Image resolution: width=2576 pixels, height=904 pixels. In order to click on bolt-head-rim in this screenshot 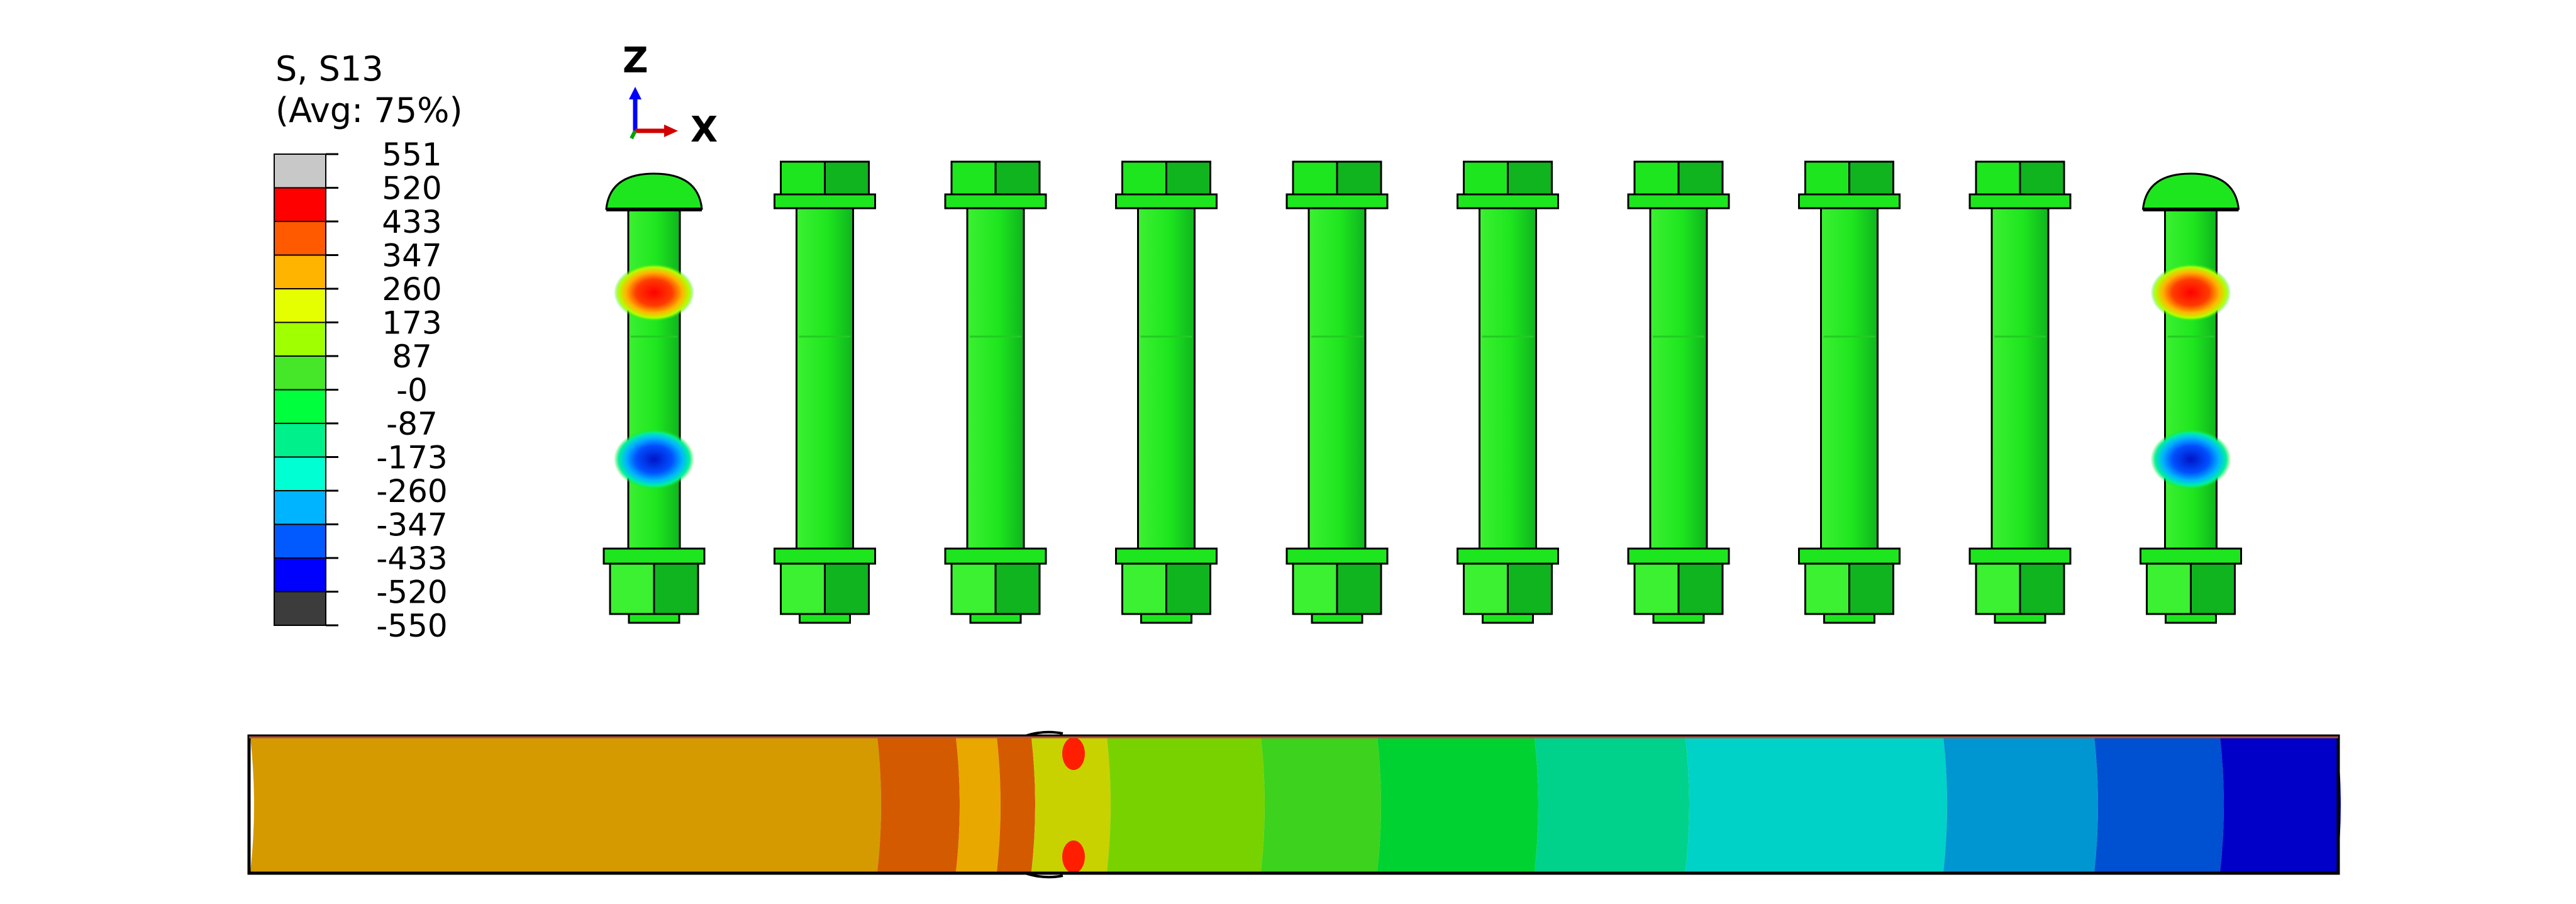, I will do `click(2191, 209)`.